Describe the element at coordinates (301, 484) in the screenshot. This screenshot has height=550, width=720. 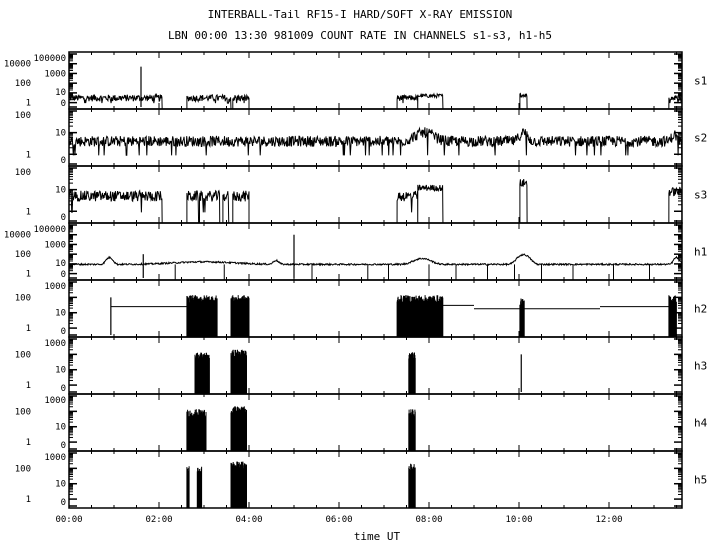
I see `series-h5` at that location.